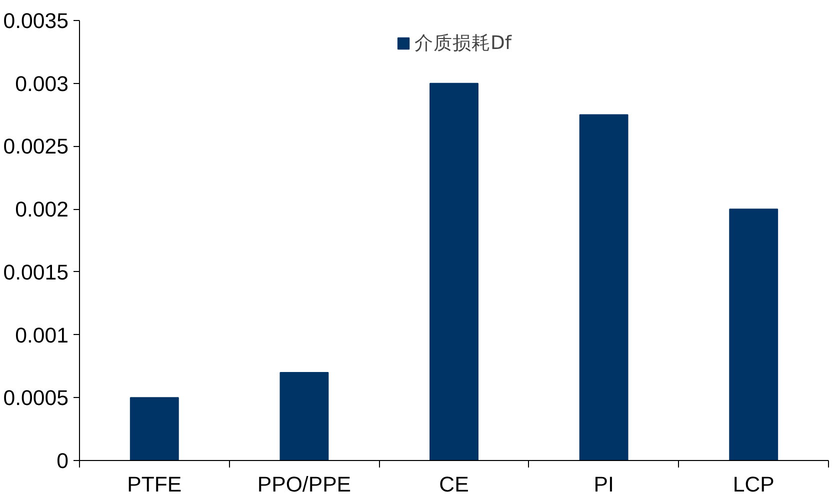 Image resolution: width=833 pixels, height=499 pixels. I want to click on x-tick-label: LCP, so click(753, 484).